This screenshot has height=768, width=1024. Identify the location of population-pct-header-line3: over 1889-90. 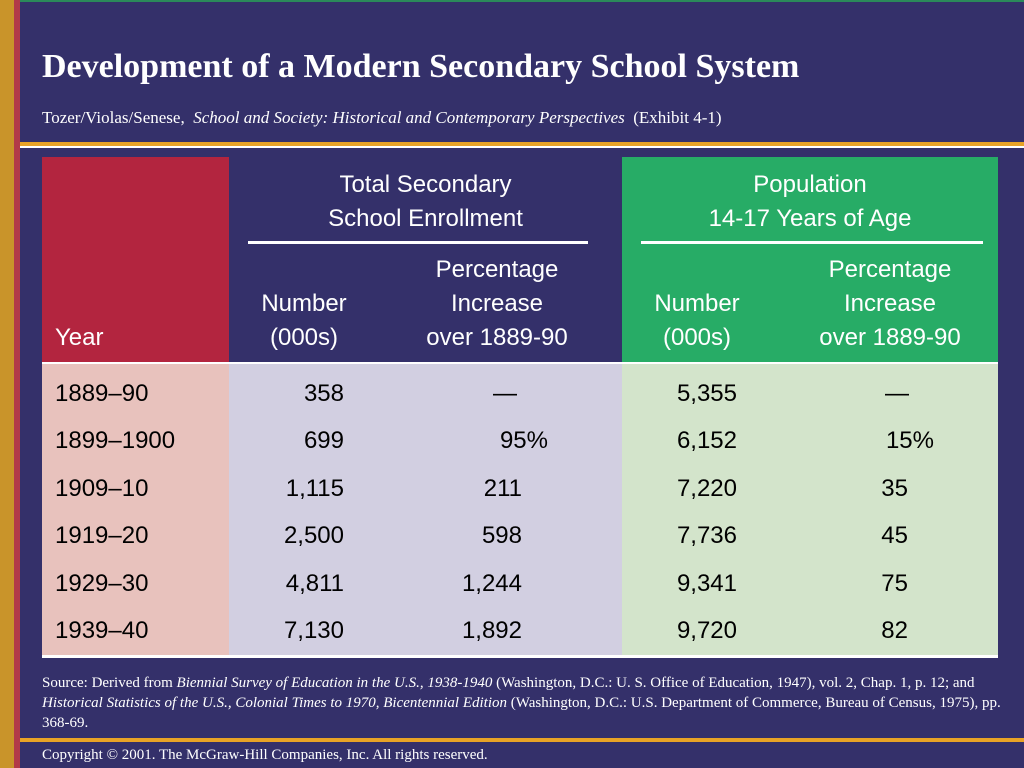
(890, 337).